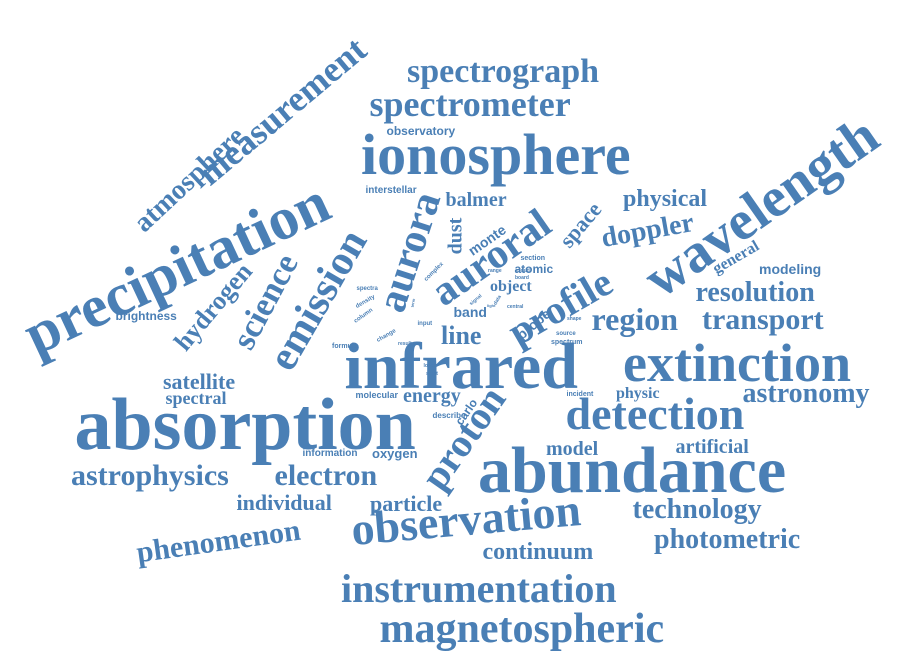  I want to click on word-detection: detection, so click(655, 413).